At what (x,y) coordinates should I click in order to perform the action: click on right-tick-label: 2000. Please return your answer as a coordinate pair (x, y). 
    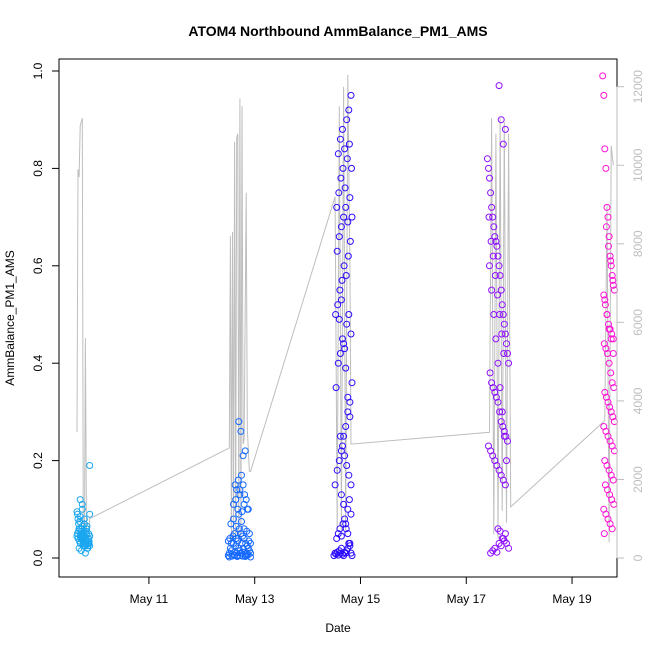
    Looking at the image, I should click on (638, 479).